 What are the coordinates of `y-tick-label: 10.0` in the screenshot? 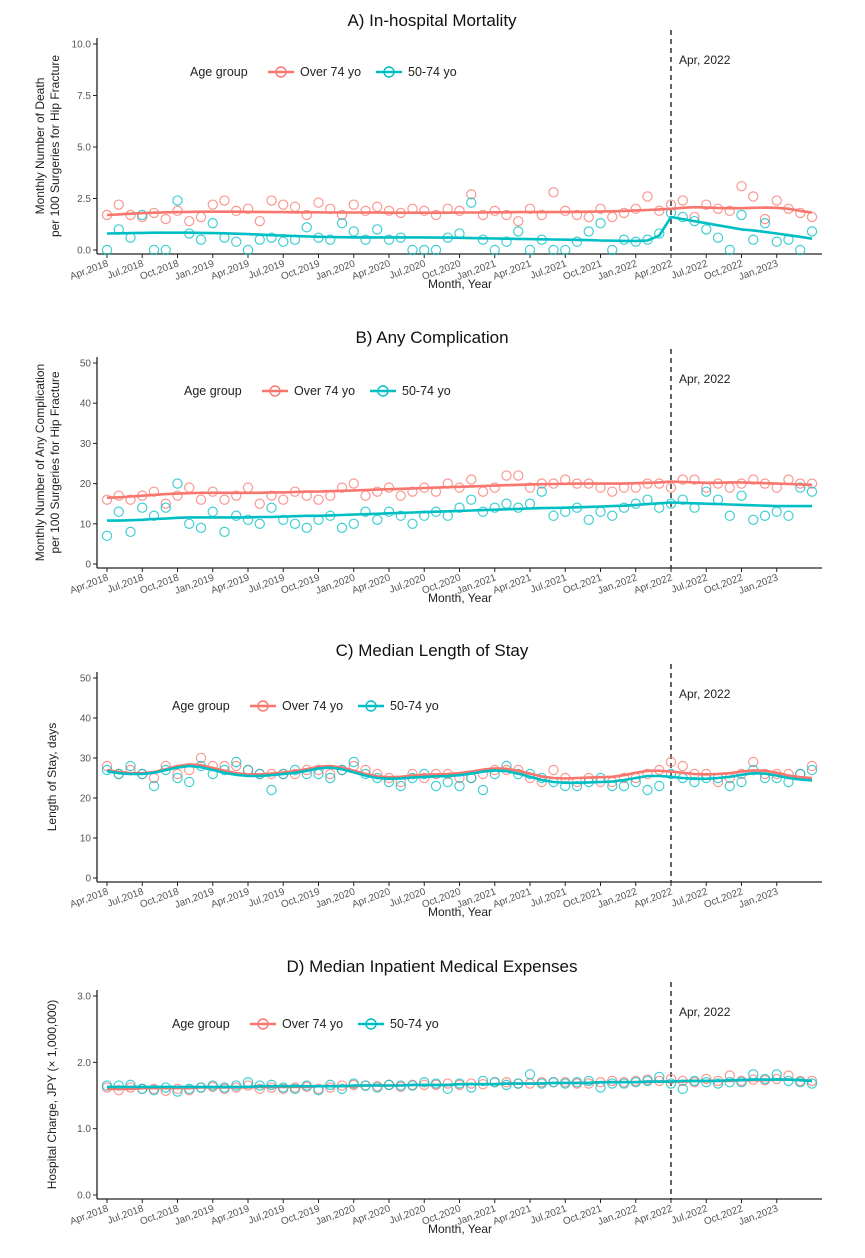 It's located at (82, 45).